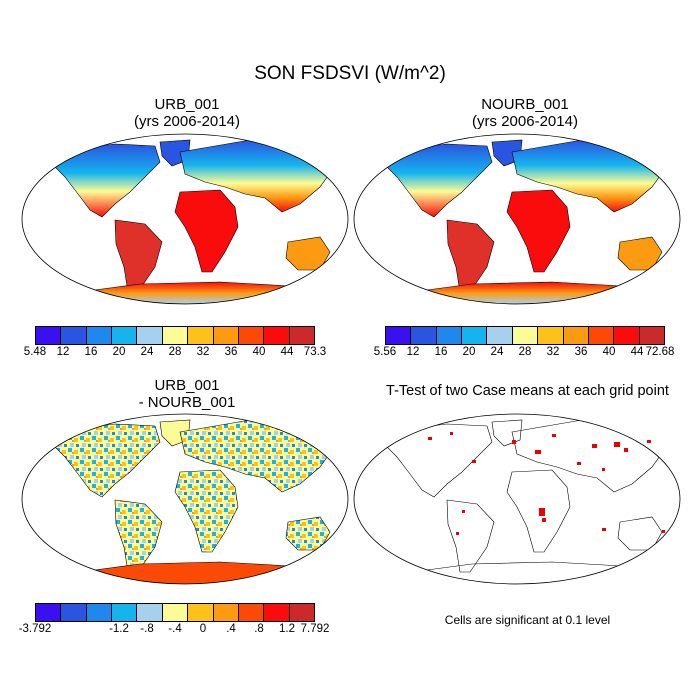 The width and height of the screenshot is (700, 700). I want to click on map-nourb, so click(517, 219).